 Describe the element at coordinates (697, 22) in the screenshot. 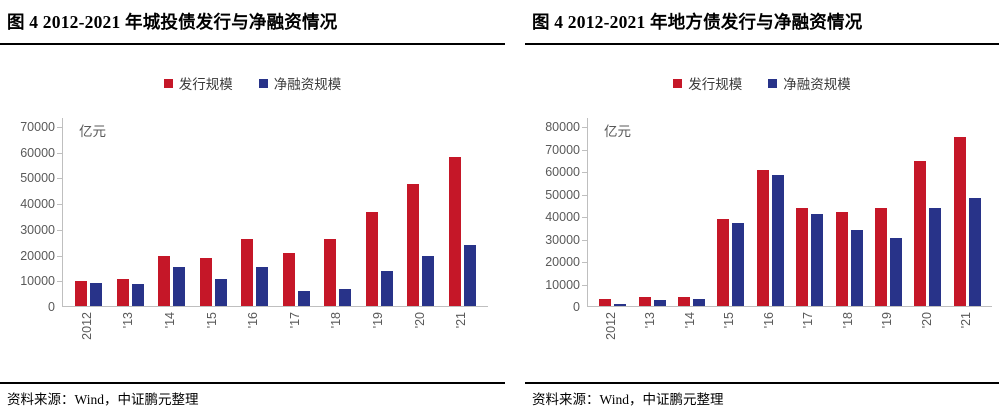

I see `figure-title: 图 4 2012-2021 年地方债发行与净融资情况` at that location.